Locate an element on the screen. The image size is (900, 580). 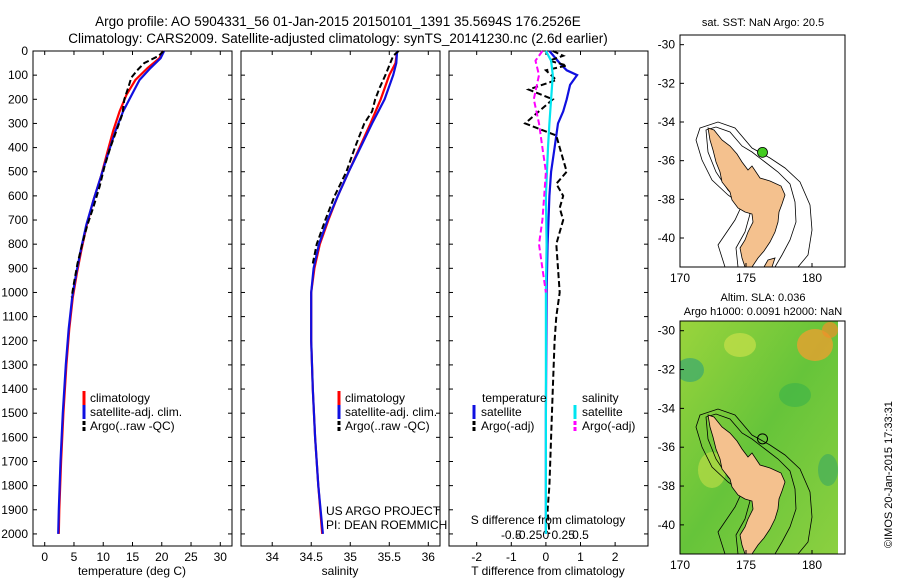
s-diff-tick-label: 0.5 is located at coordinates (580, 535).